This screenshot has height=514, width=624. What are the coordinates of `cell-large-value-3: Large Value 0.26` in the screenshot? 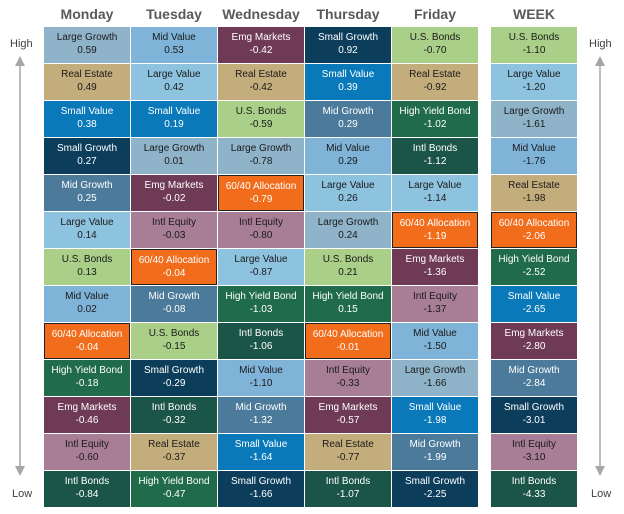 It's located at (348, 193).